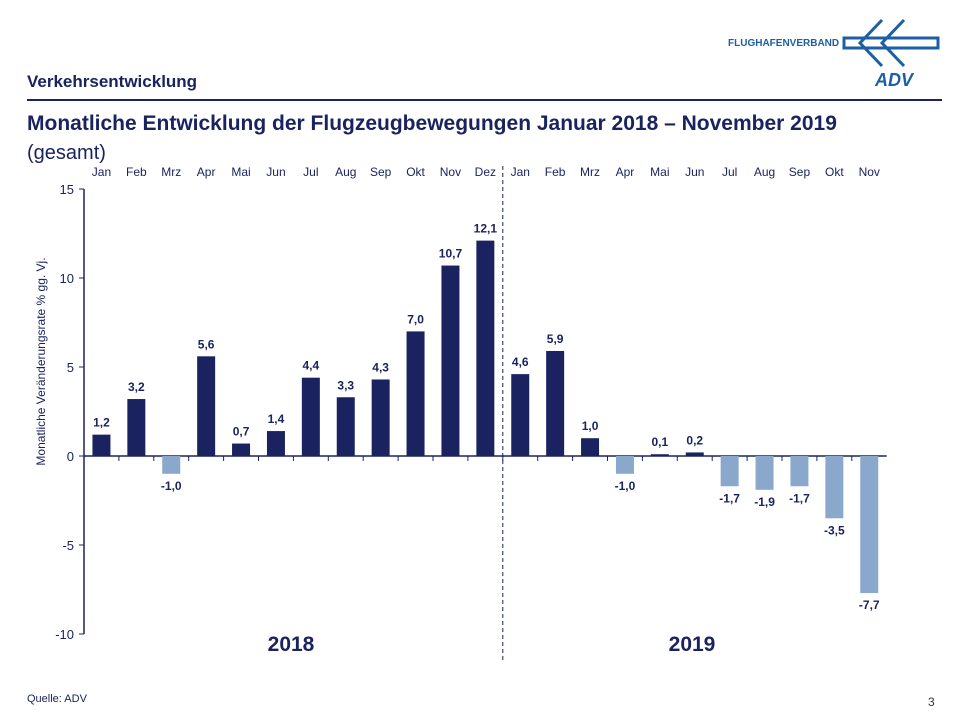  What do you see at coordinates (590, 426) in the screenshot?
I see `data-label: 1,0` at bounding box center [590, 426].